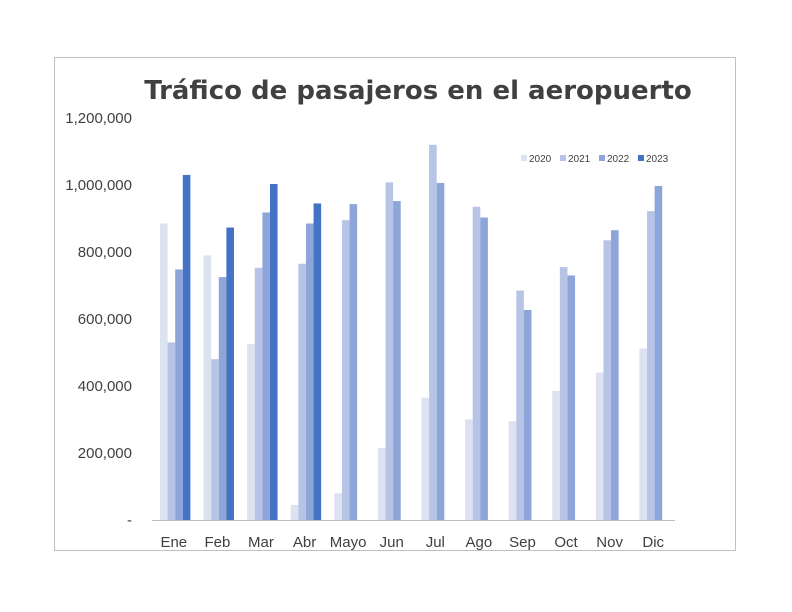  Describe the element at coordinates (433, 332) in the screenshot. I see `bar-2021-Jul` at that location.